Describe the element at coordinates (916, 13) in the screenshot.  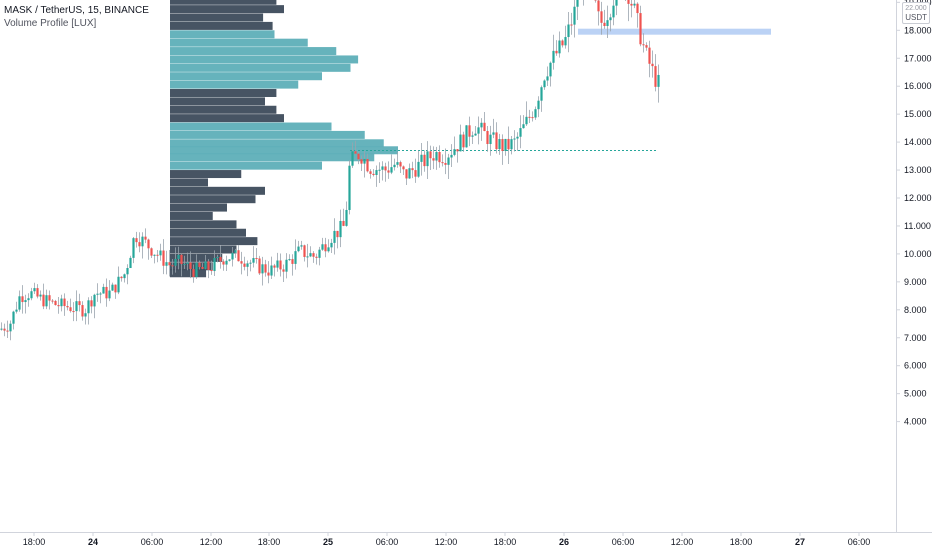
I see `currency-badge: 22.000 USDT` at that location.